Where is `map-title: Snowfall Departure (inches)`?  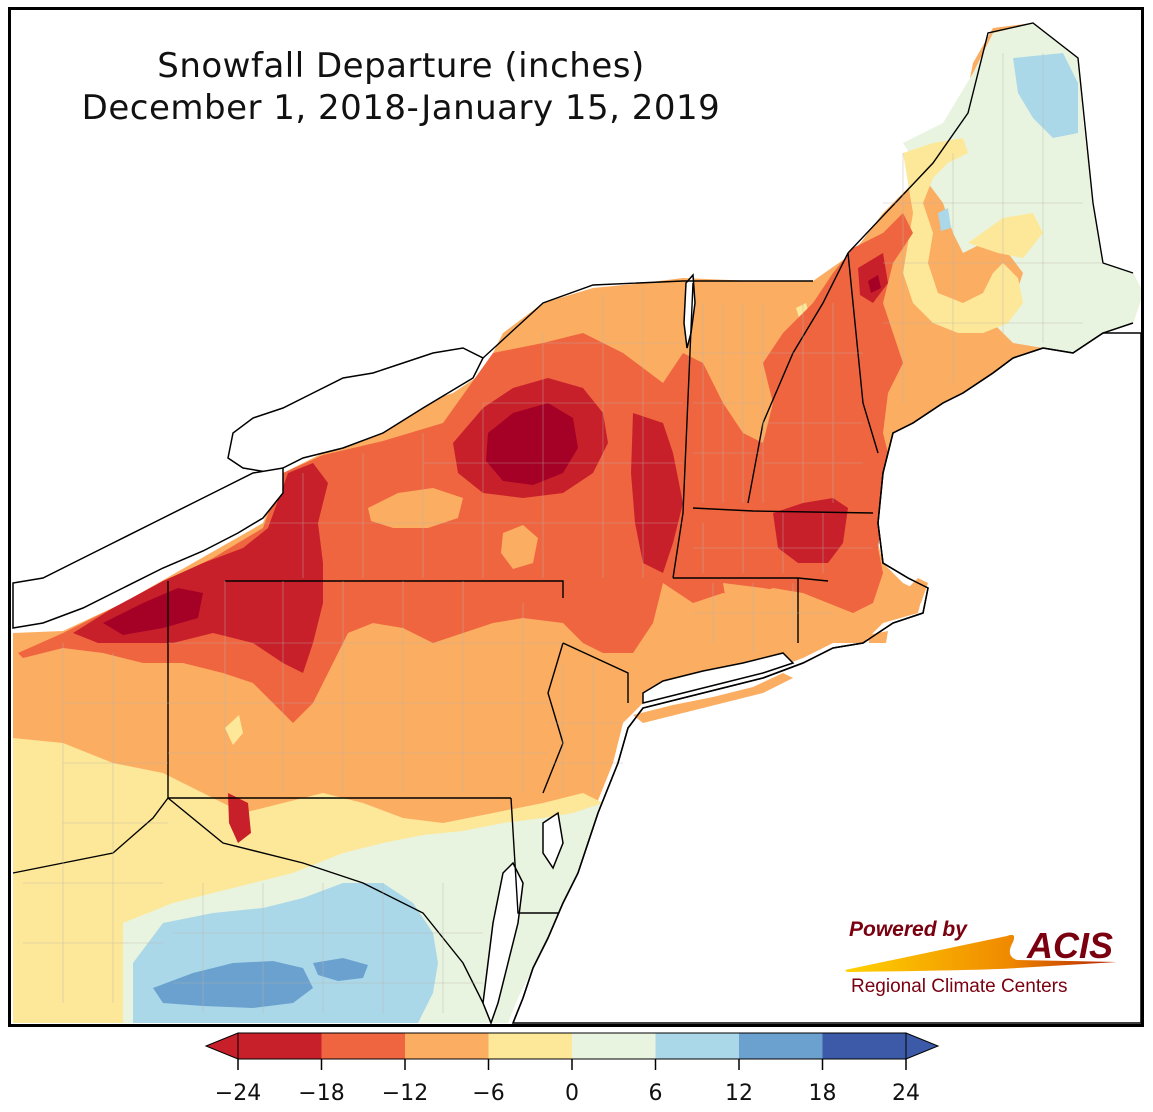
map-title: Snowfall Departure (inches) is located at coordinates (401, 66).